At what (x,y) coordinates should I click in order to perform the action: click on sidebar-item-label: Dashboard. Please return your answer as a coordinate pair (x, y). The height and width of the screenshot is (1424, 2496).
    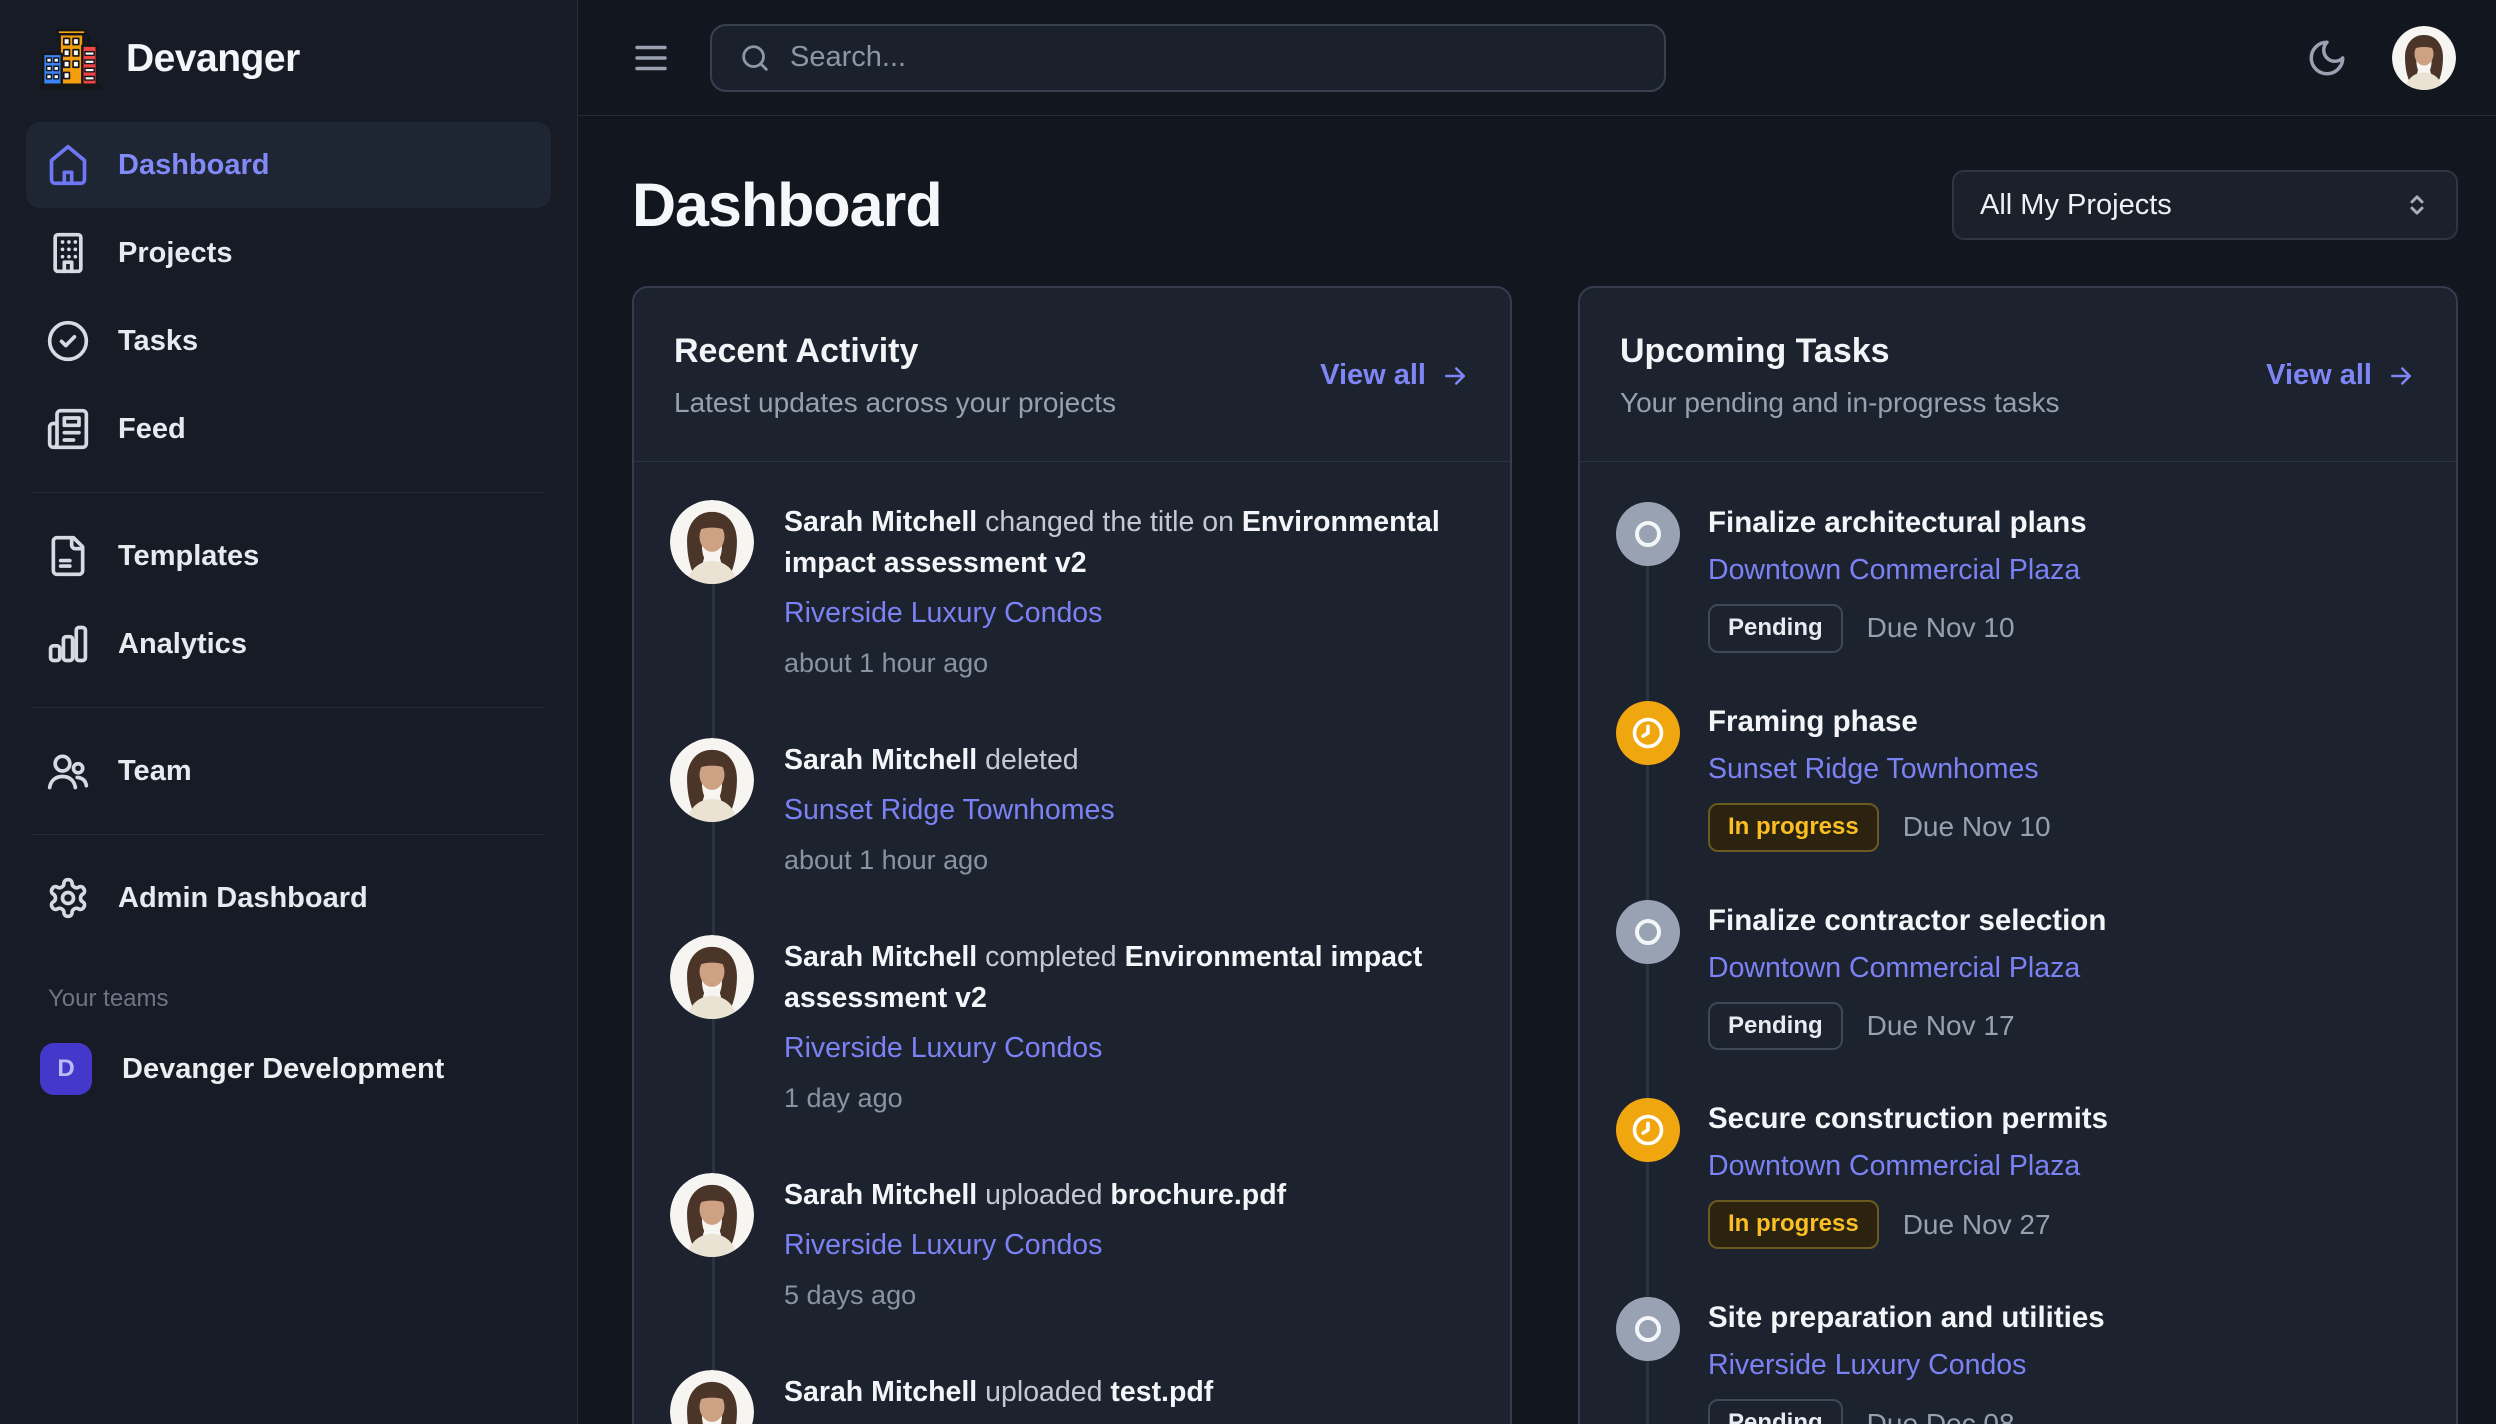
    Looking at the image, I should click on (194, 164).